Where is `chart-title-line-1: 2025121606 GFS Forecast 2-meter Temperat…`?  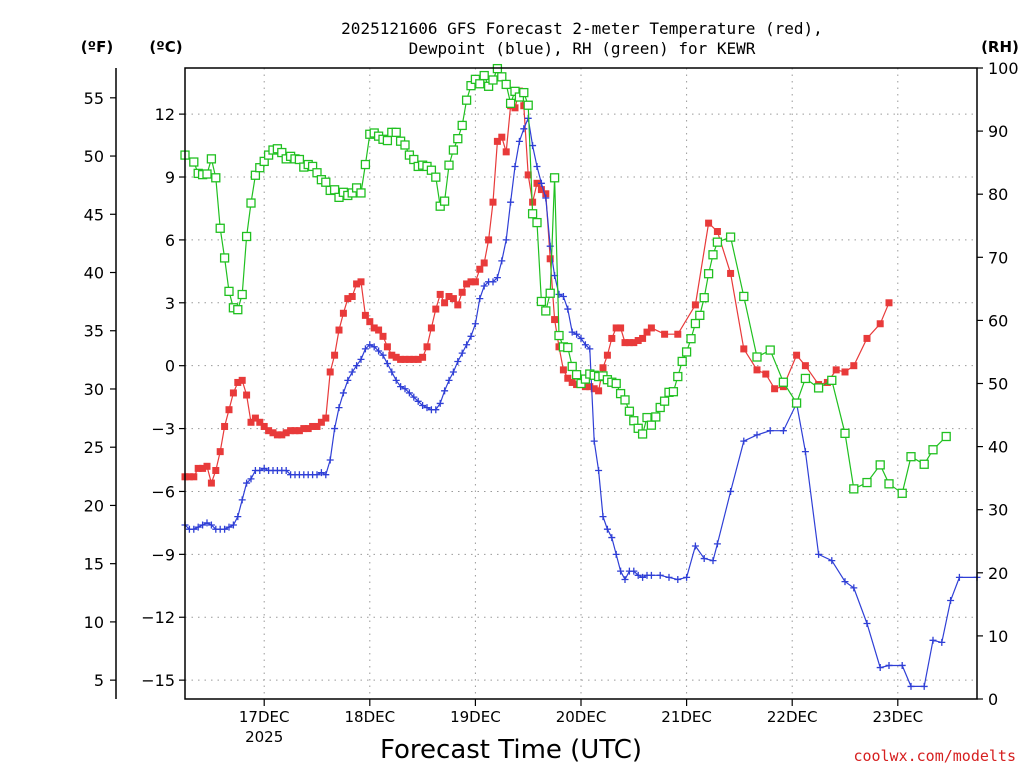 chart-title-line-1: 2025121606 GFS Forecast 2-meter Temperat… is located at coordinates (582, 28).